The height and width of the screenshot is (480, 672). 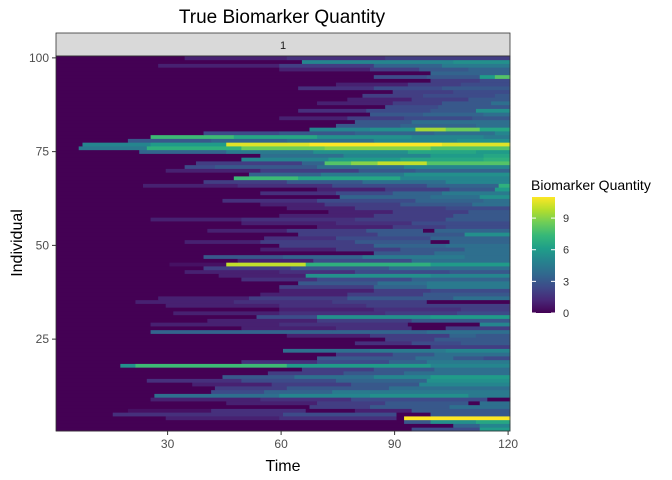 What do you see at coordinates (566, 282) in the screenshot?
I see `legend-tick-label: 3` at bounding box center [566, 282].